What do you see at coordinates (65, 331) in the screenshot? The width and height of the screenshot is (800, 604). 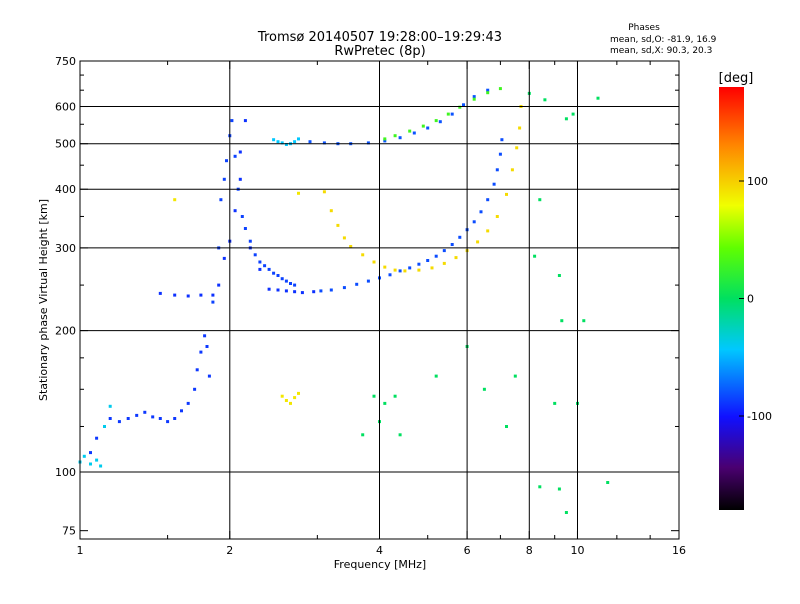 I see `y-tick-label: 200` at bounding box center [65, 331].